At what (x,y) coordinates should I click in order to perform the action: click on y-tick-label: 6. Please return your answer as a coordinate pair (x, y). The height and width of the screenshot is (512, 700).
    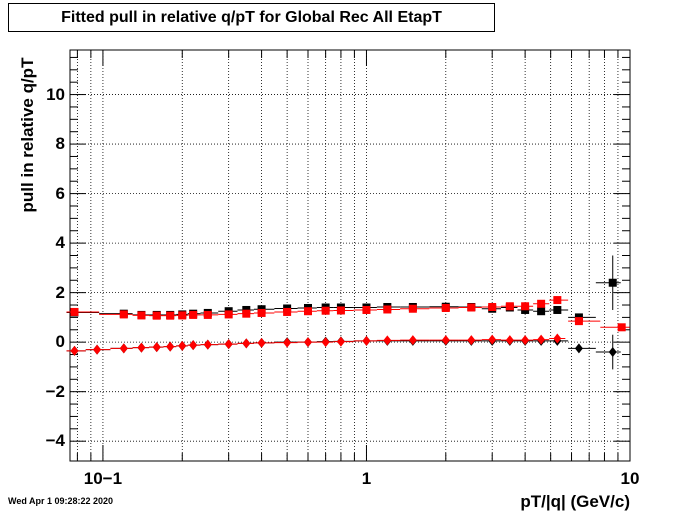
    Looking at the image, I should click on (60, 193).